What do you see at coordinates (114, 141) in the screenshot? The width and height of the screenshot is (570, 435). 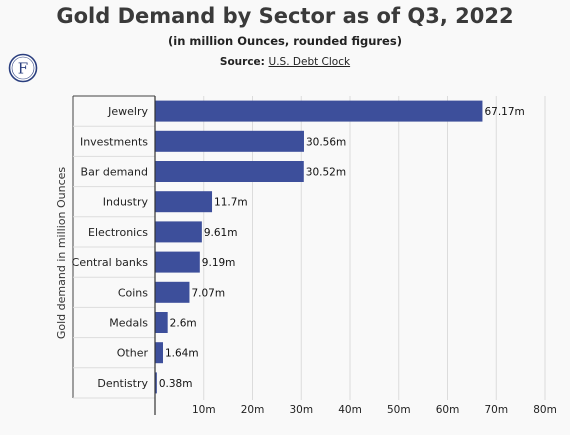 I see `category-label: Investments` at bounding box center [114, 141].